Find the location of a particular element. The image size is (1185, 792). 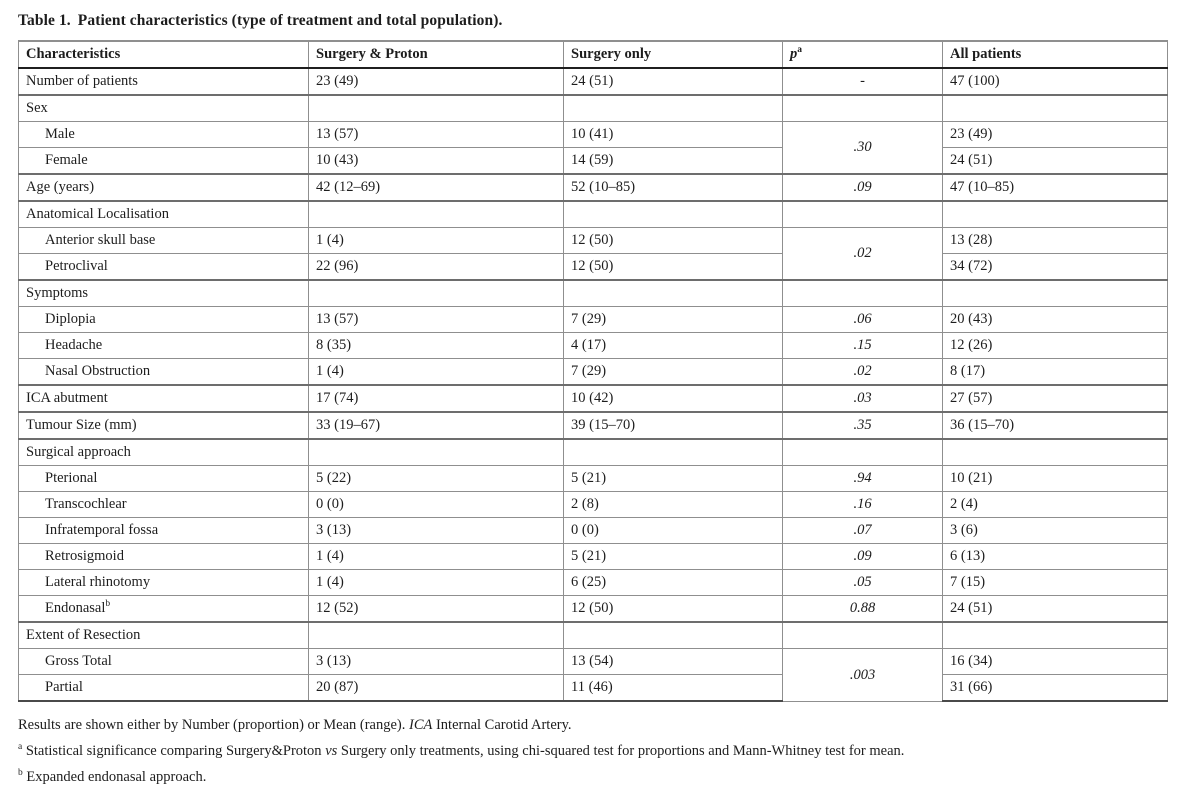

all-patients-cell: 27 (57) is located at coordinates (1055, 398).